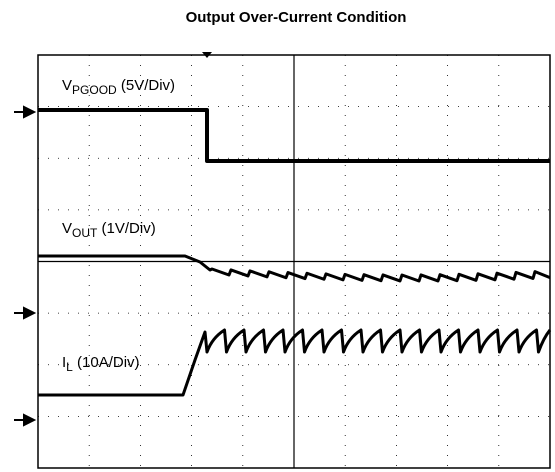  What do you see at coordinates (85, 233) in the screenshot?
I see `label-sub: OUT` at bounding box center [85, 233].